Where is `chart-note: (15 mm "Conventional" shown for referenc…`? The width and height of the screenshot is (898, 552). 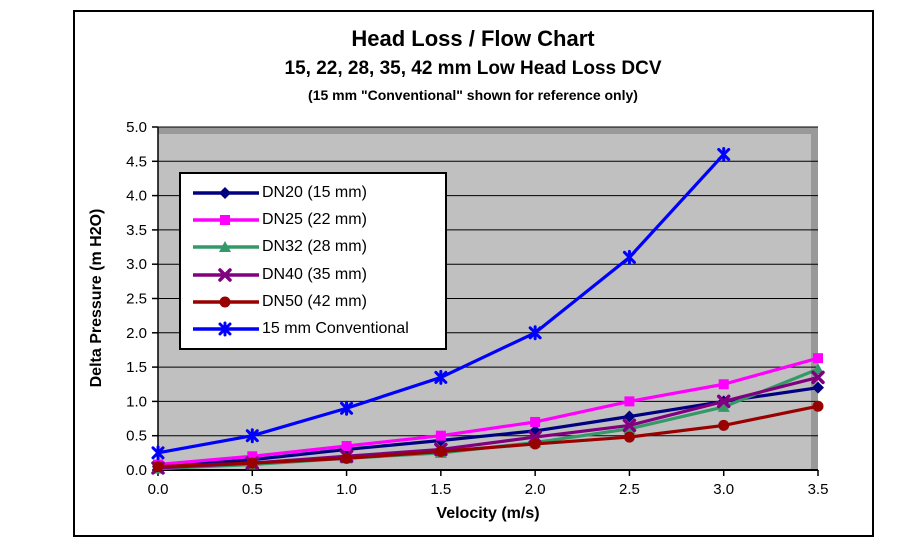
chart-note: (15 mm "Conventional" shown for referenc… is located at coordinates (473, 95).